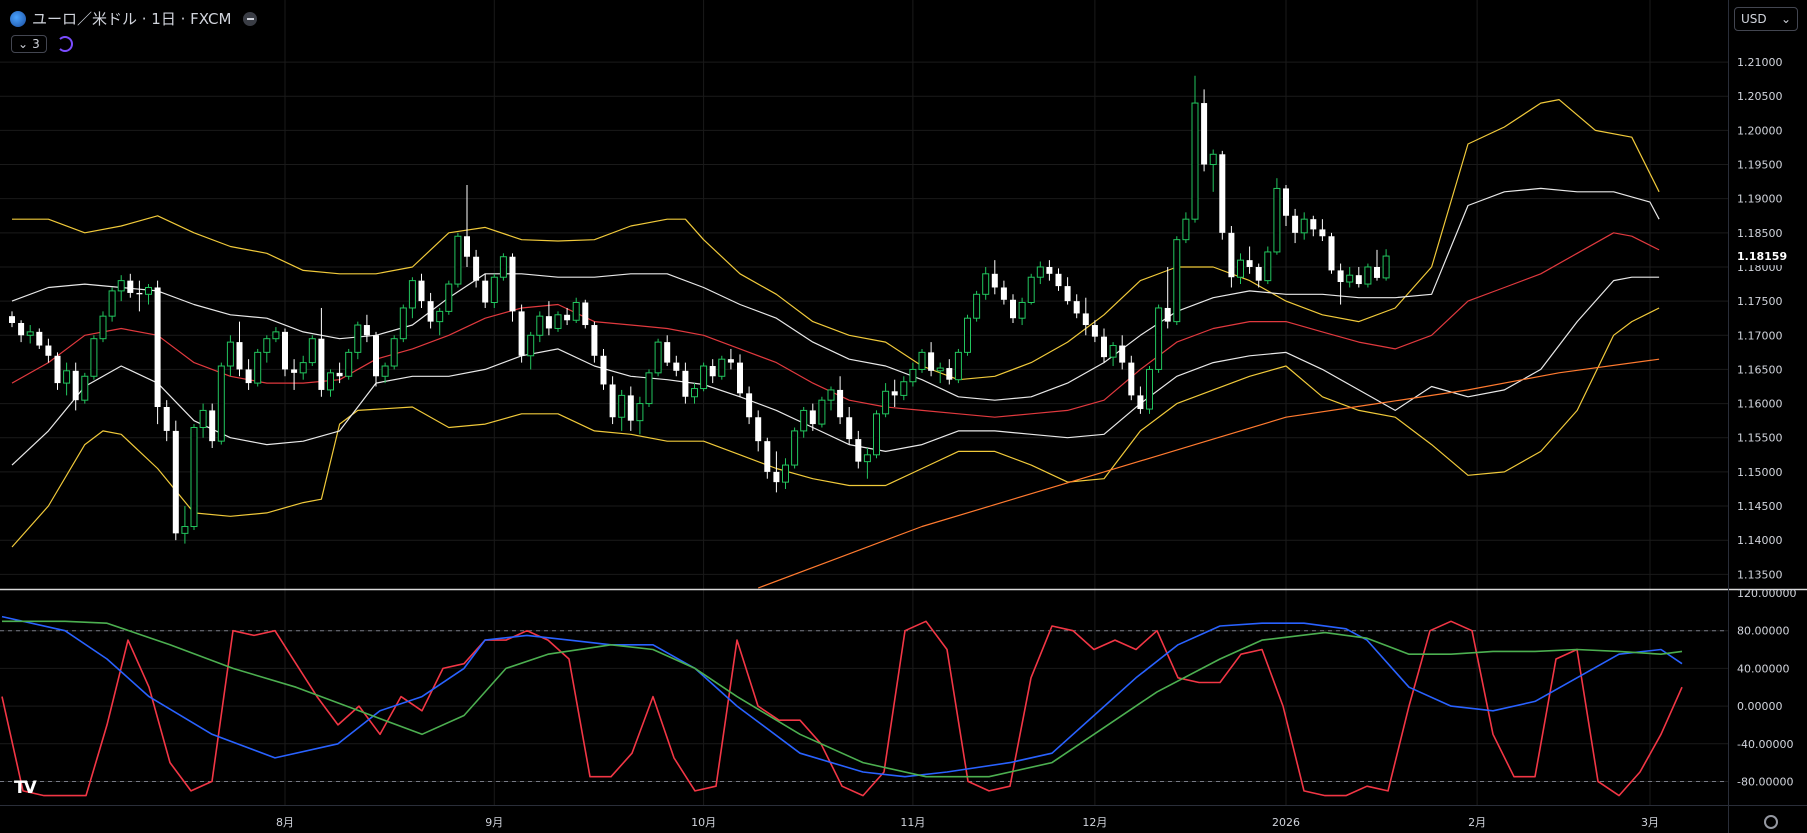  I want to click on indicator-row: ⌄ 3, so click(42, 44).